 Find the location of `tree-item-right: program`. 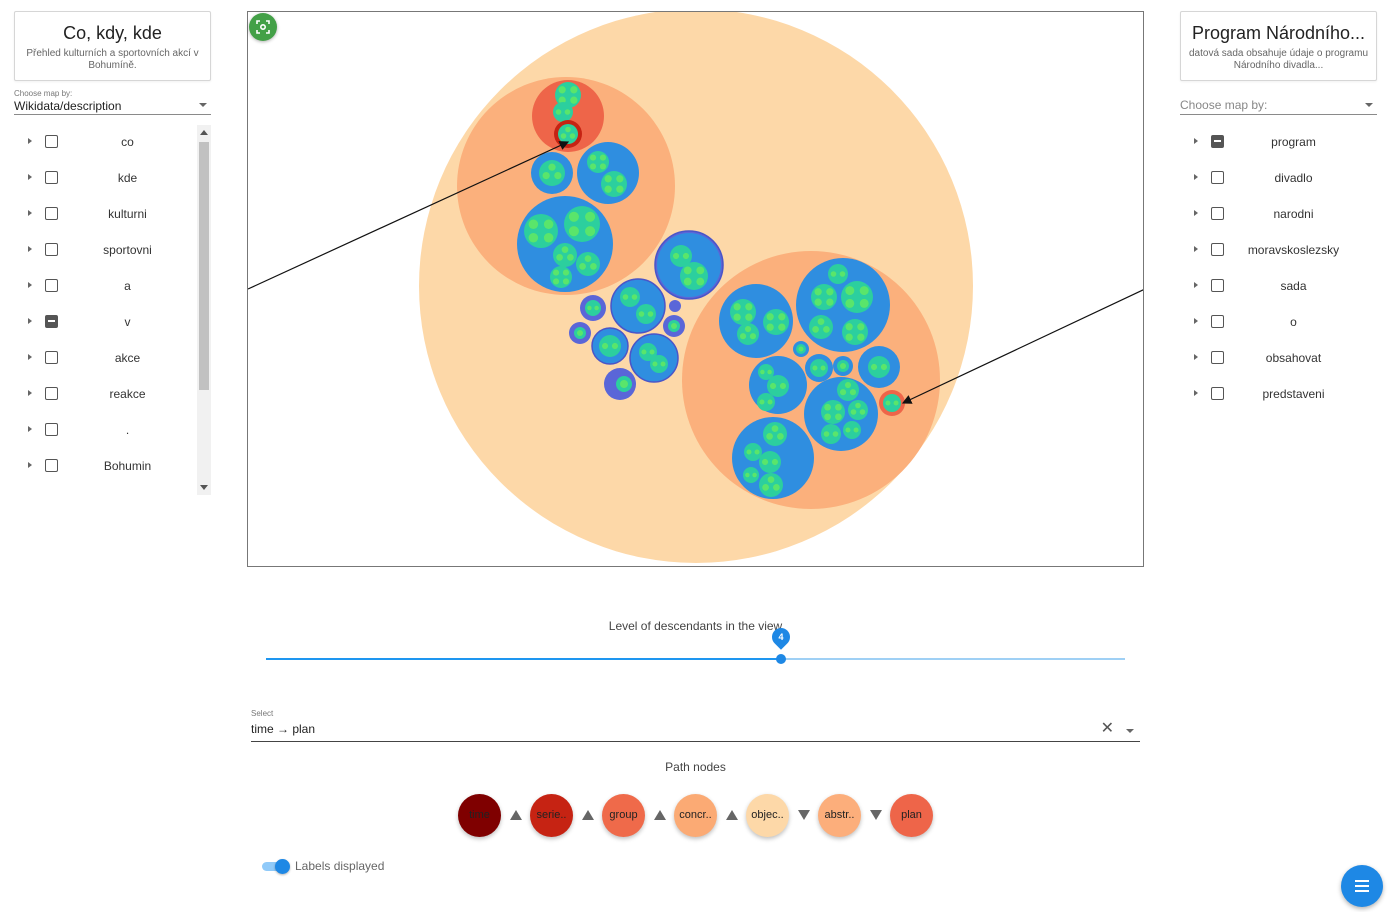

tree-item-right: program is located at coordinates (1278, 143).